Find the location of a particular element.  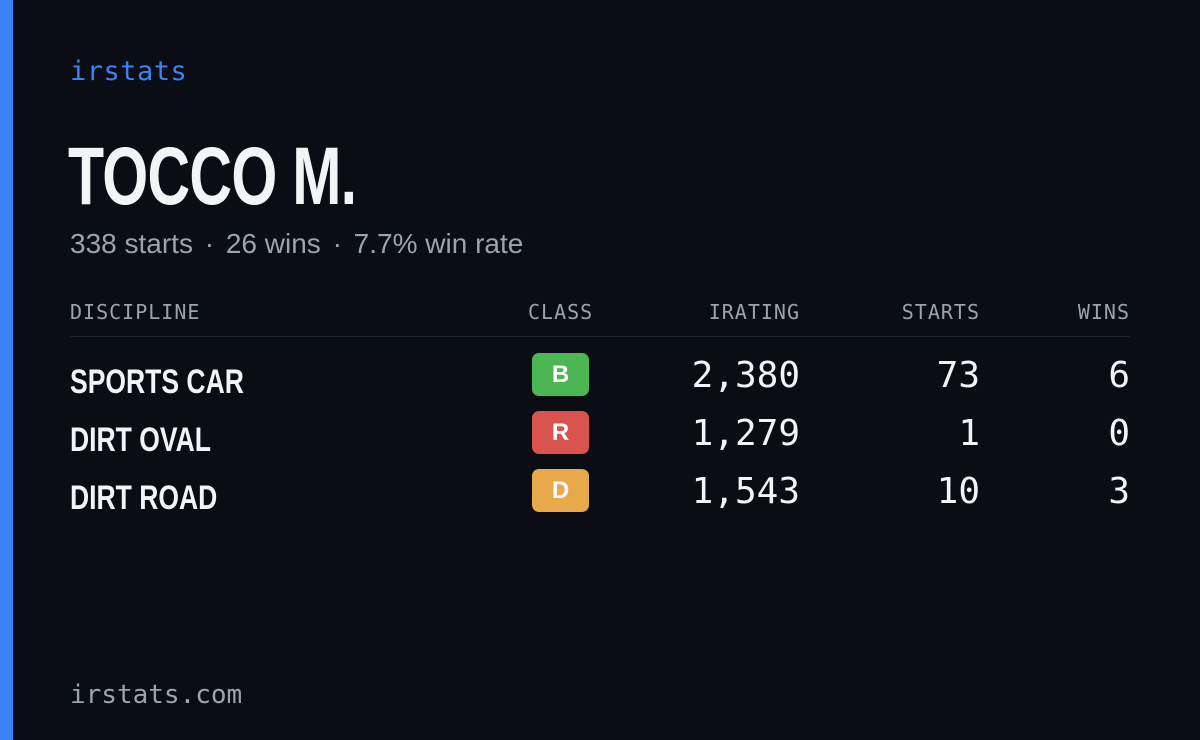

footer-site-url: irstats.com is located at coordinates (156, 695).